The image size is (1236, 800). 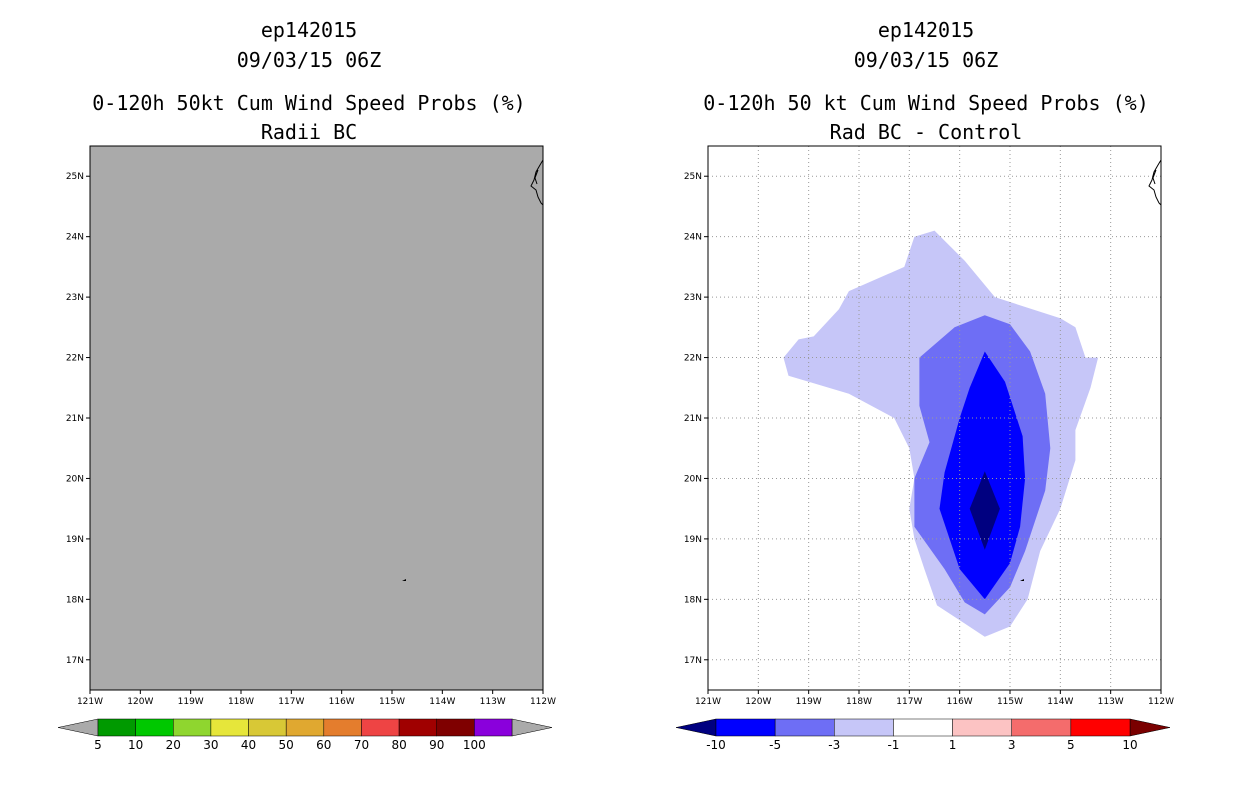 I want to click on right-colorbar-high-arrow, so click(x=1150, y=727).